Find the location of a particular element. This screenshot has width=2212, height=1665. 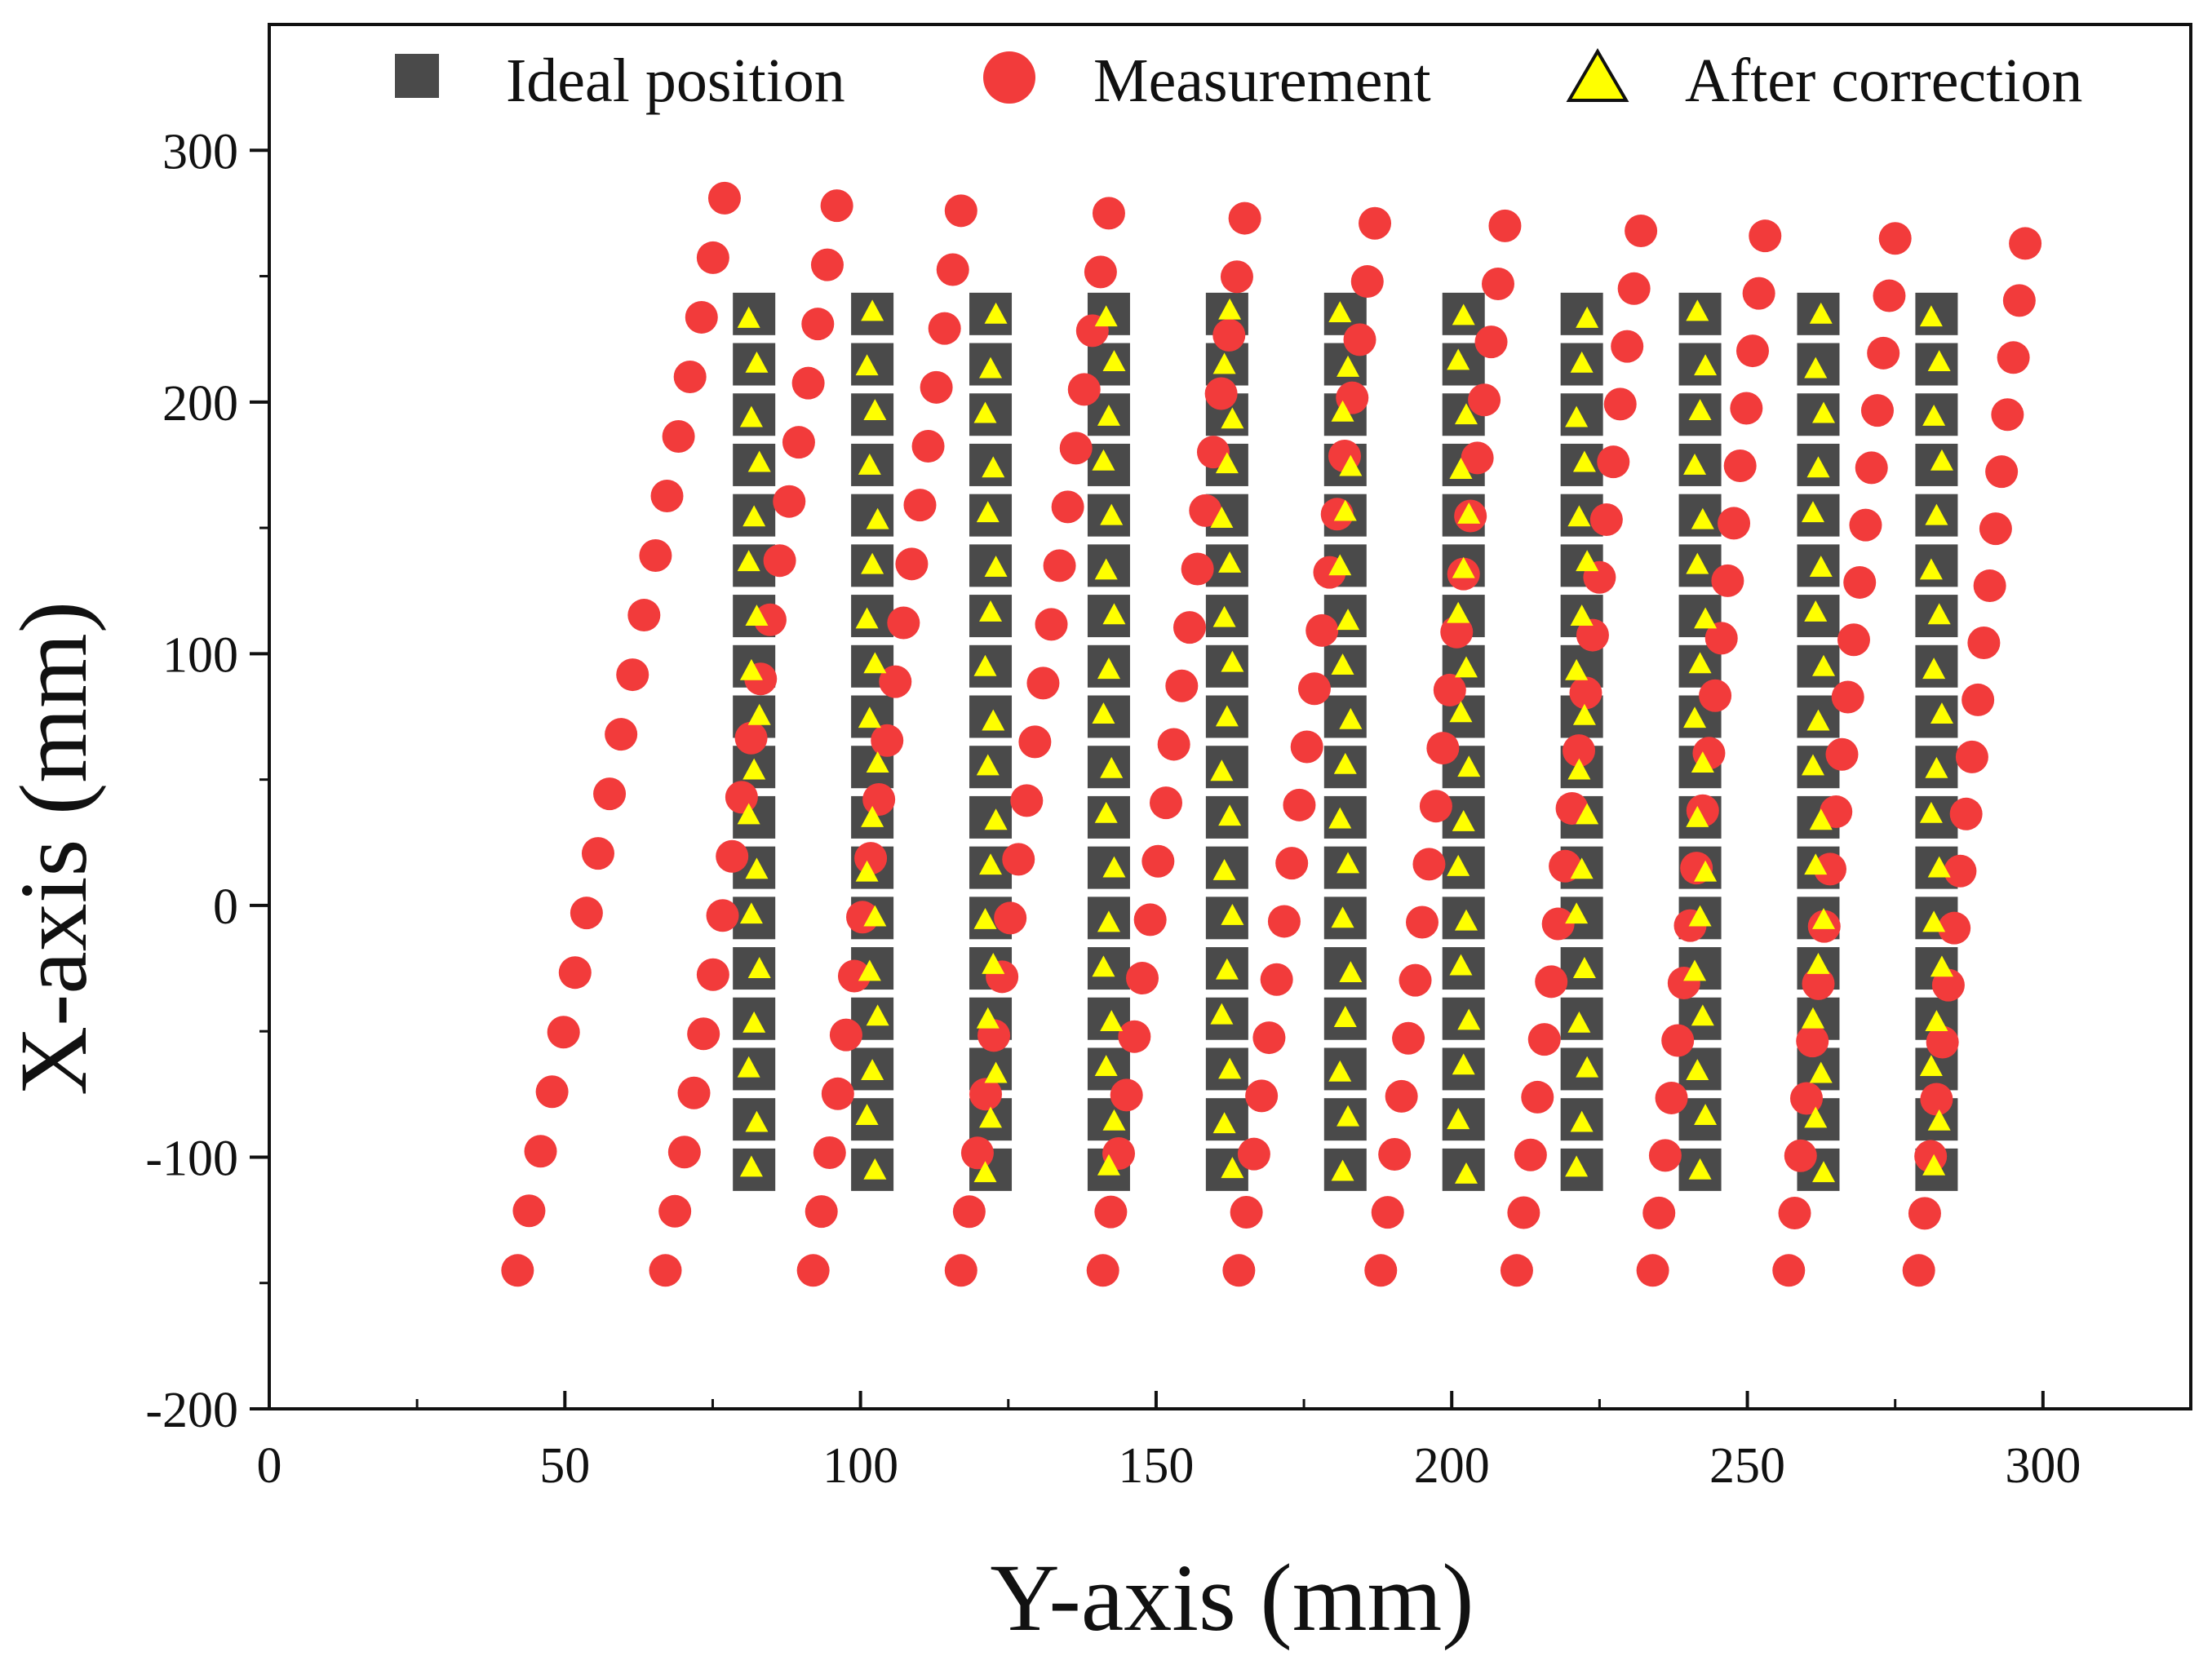

x-axis-title: Y-axis (mm) is located at coordinates (1232, 1598).